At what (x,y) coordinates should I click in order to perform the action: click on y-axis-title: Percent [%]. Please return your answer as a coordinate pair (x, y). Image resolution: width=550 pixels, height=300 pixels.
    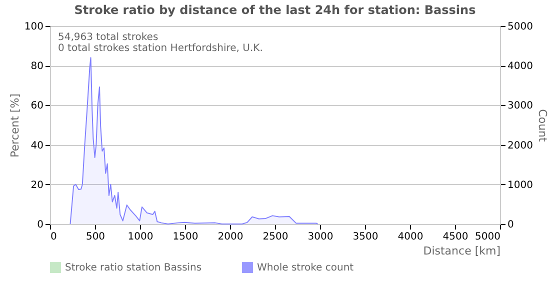
    Looking at the image, I should click on (15, 126).